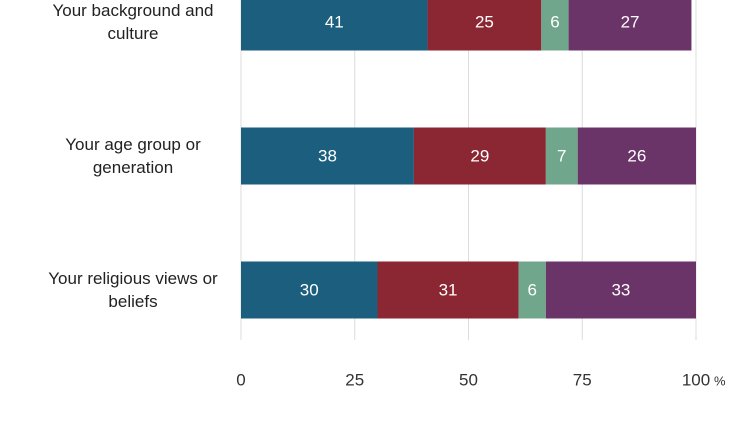 This screenshot has width=747, height=426. I want to click on x-tick-label: 50, so click(468, 379).